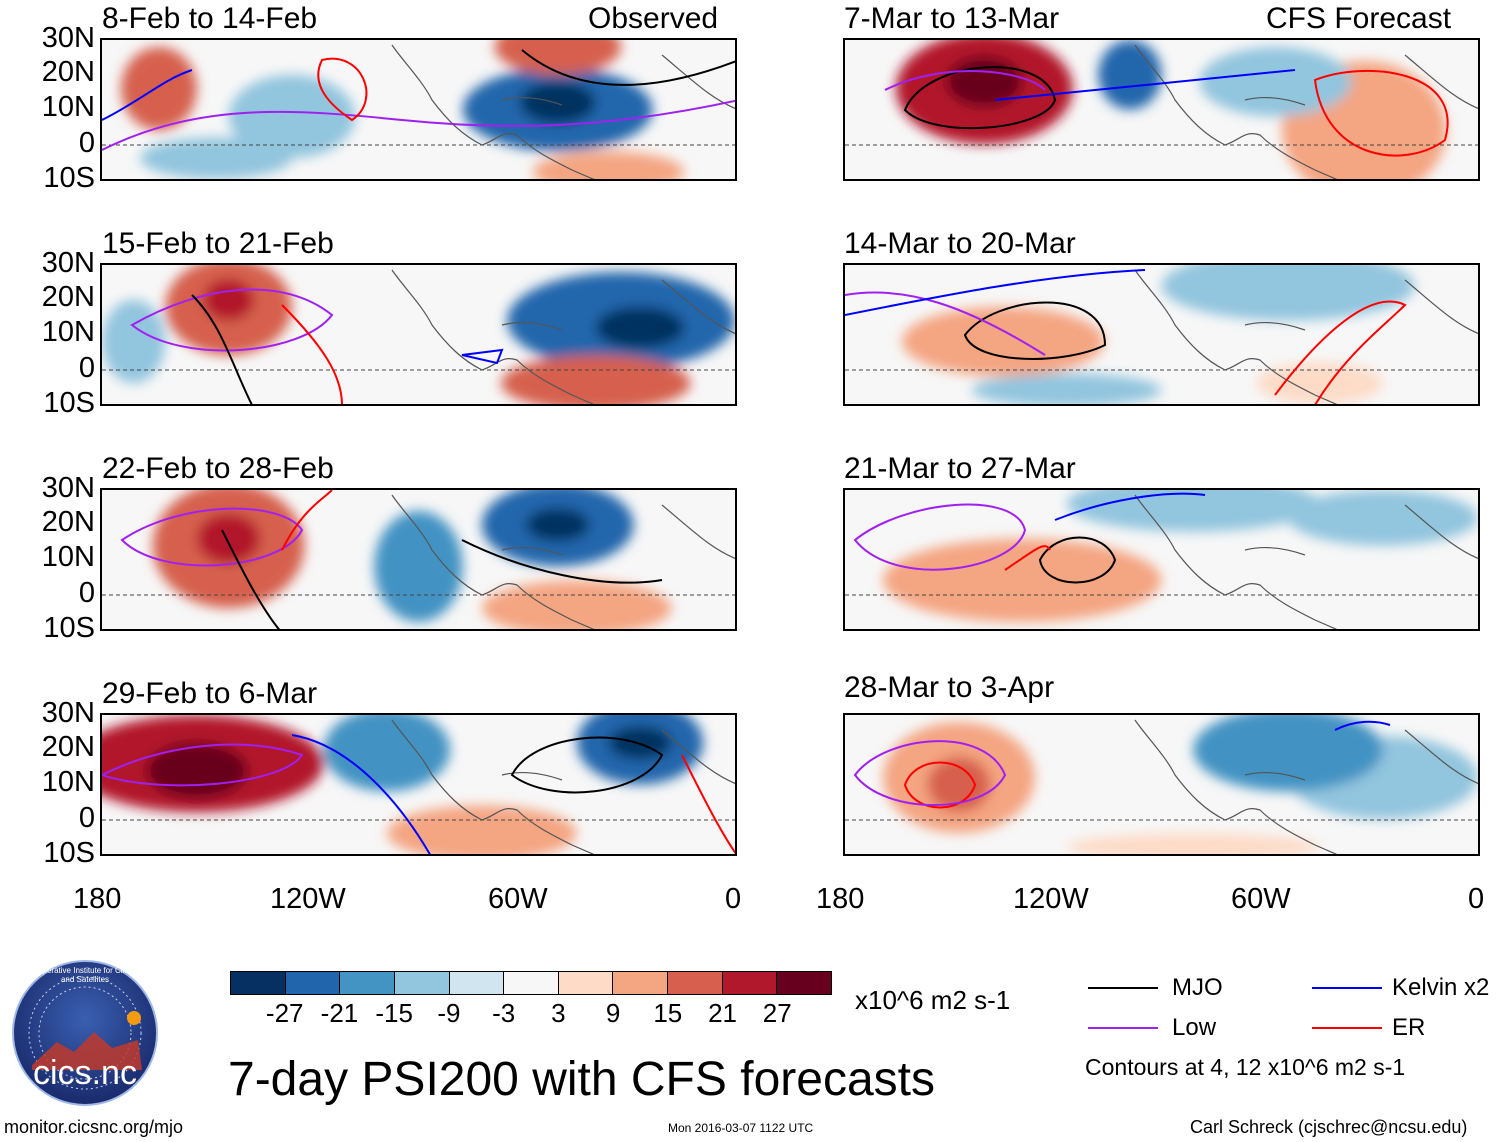 The width and height of the screenshot is (1510, 1142). Describe the element at coordinates (449, 1013) in the screenshot. I see `colorbar-label: -9` at that location.